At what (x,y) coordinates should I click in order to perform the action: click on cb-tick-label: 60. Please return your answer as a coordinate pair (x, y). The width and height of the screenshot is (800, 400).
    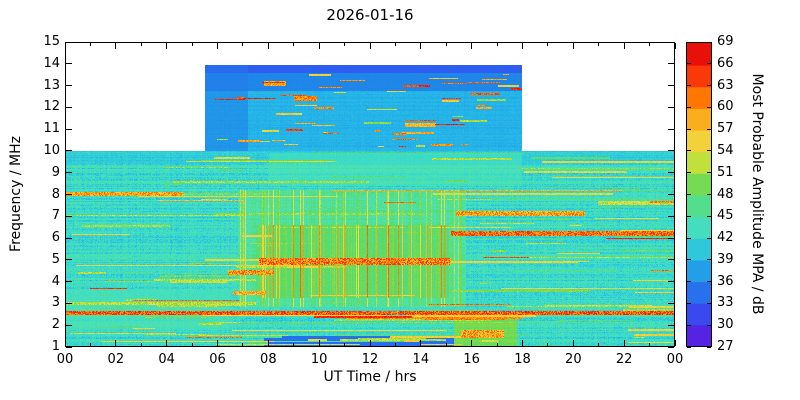
    Looking at the image, I should click on (725, 107).